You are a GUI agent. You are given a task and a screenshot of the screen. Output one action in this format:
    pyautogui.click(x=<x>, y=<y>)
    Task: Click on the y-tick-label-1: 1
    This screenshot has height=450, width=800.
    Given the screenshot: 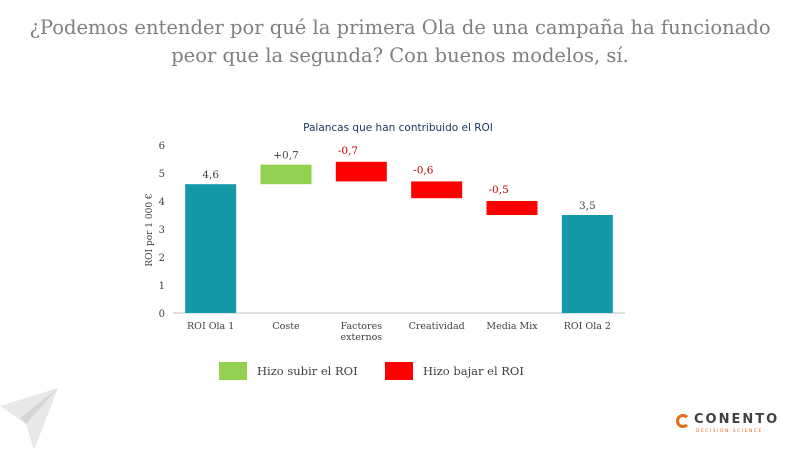 What is the action you would take?
    pyautogui.click(x=162, y=286)
    